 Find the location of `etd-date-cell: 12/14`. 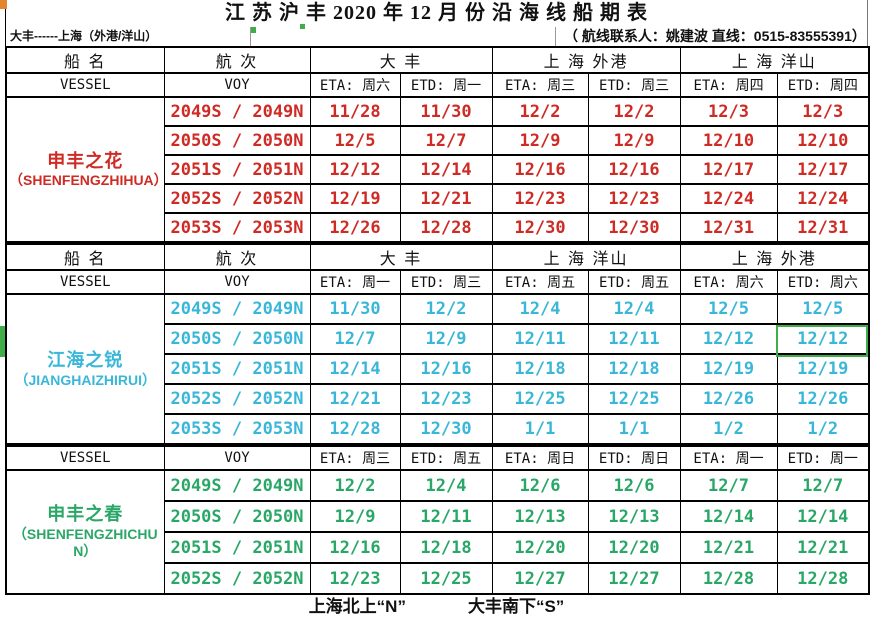

etd-date-cell: 12/14 is located at coordinates (446, 169).